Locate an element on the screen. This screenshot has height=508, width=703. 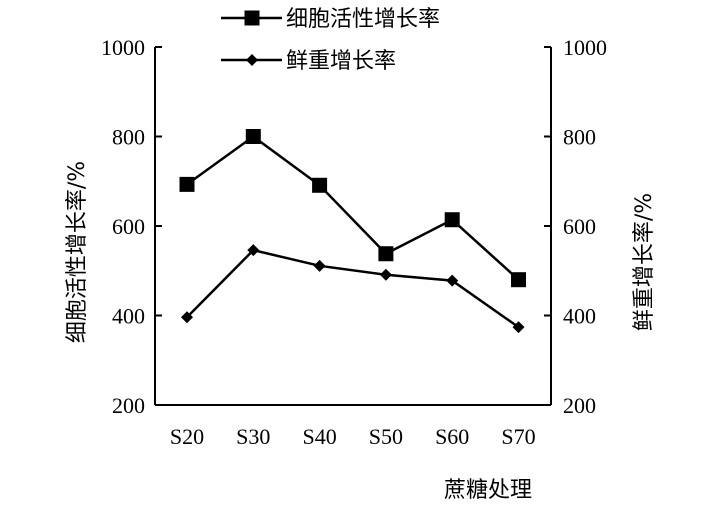
x-tick-label: S20 is located at coordinates (187, 436).